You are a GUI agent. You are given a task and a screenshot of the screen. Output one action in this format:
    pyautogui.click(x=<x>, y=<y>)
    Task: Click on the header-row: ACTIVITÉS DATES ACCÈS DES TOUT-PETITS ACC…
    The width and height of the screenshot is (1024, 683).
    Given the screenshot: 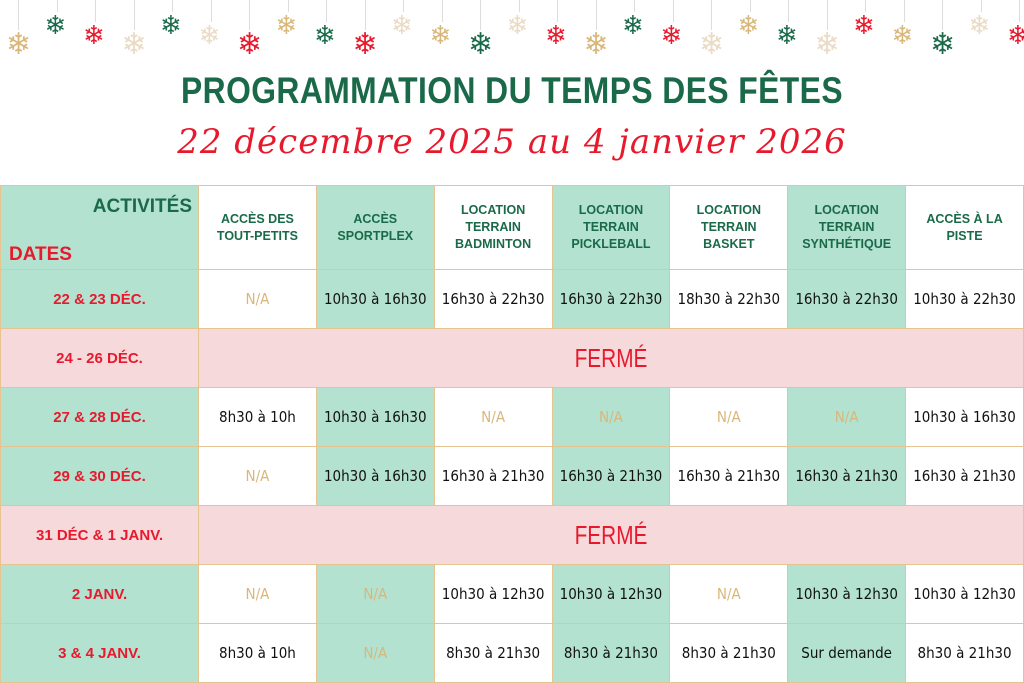 What is the action you would take?
    pyautogui.click(x=512, y=227)
    